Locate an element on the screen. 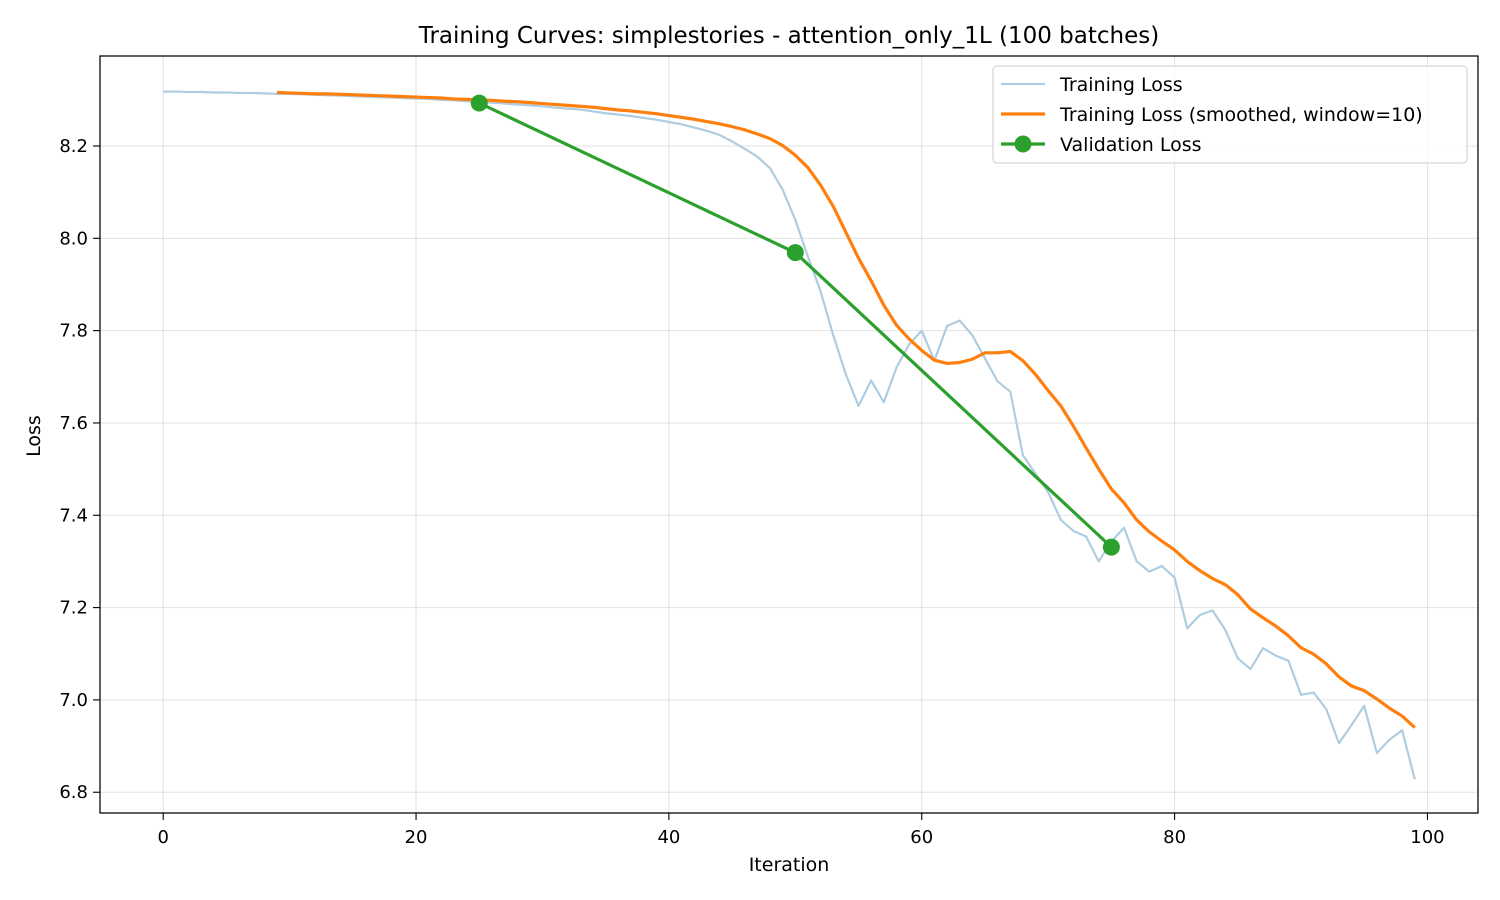  y-tick-label: 6.8 is located at coordinates (73, 792).